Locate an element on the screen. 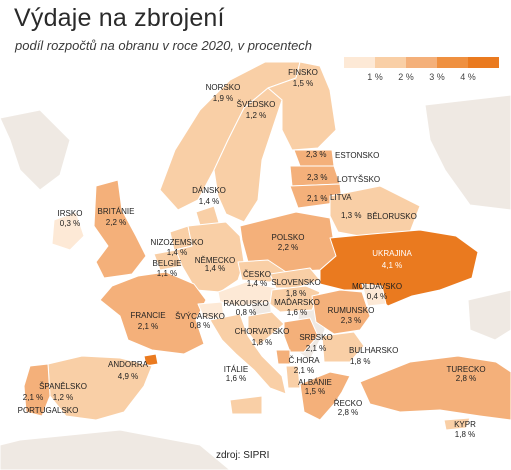  country-name-label: PORTUGALSKO is located at coordinates (48, 410).